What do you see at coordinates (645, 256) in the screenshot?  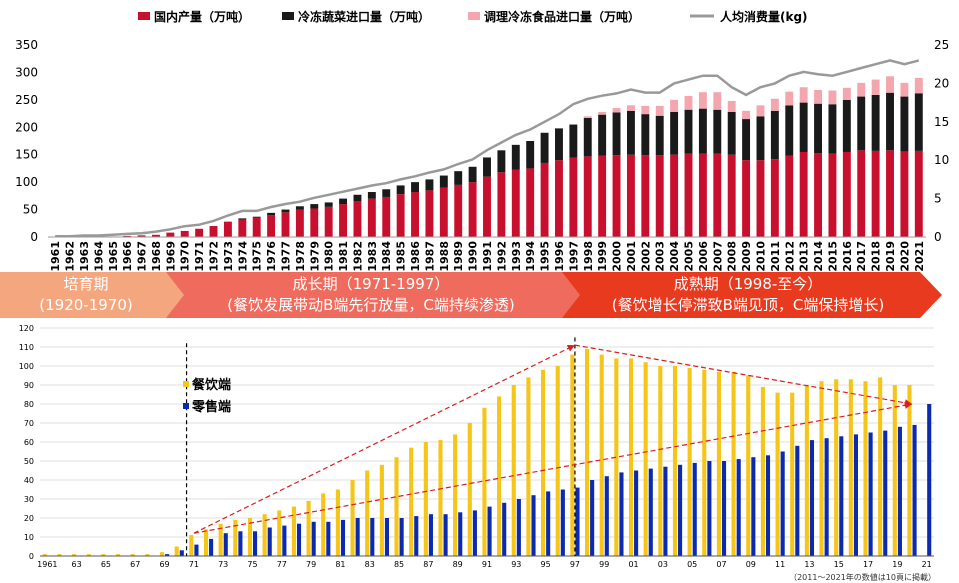 I see `top-x-tick-label: 2002` at bounding box center [645, 256].